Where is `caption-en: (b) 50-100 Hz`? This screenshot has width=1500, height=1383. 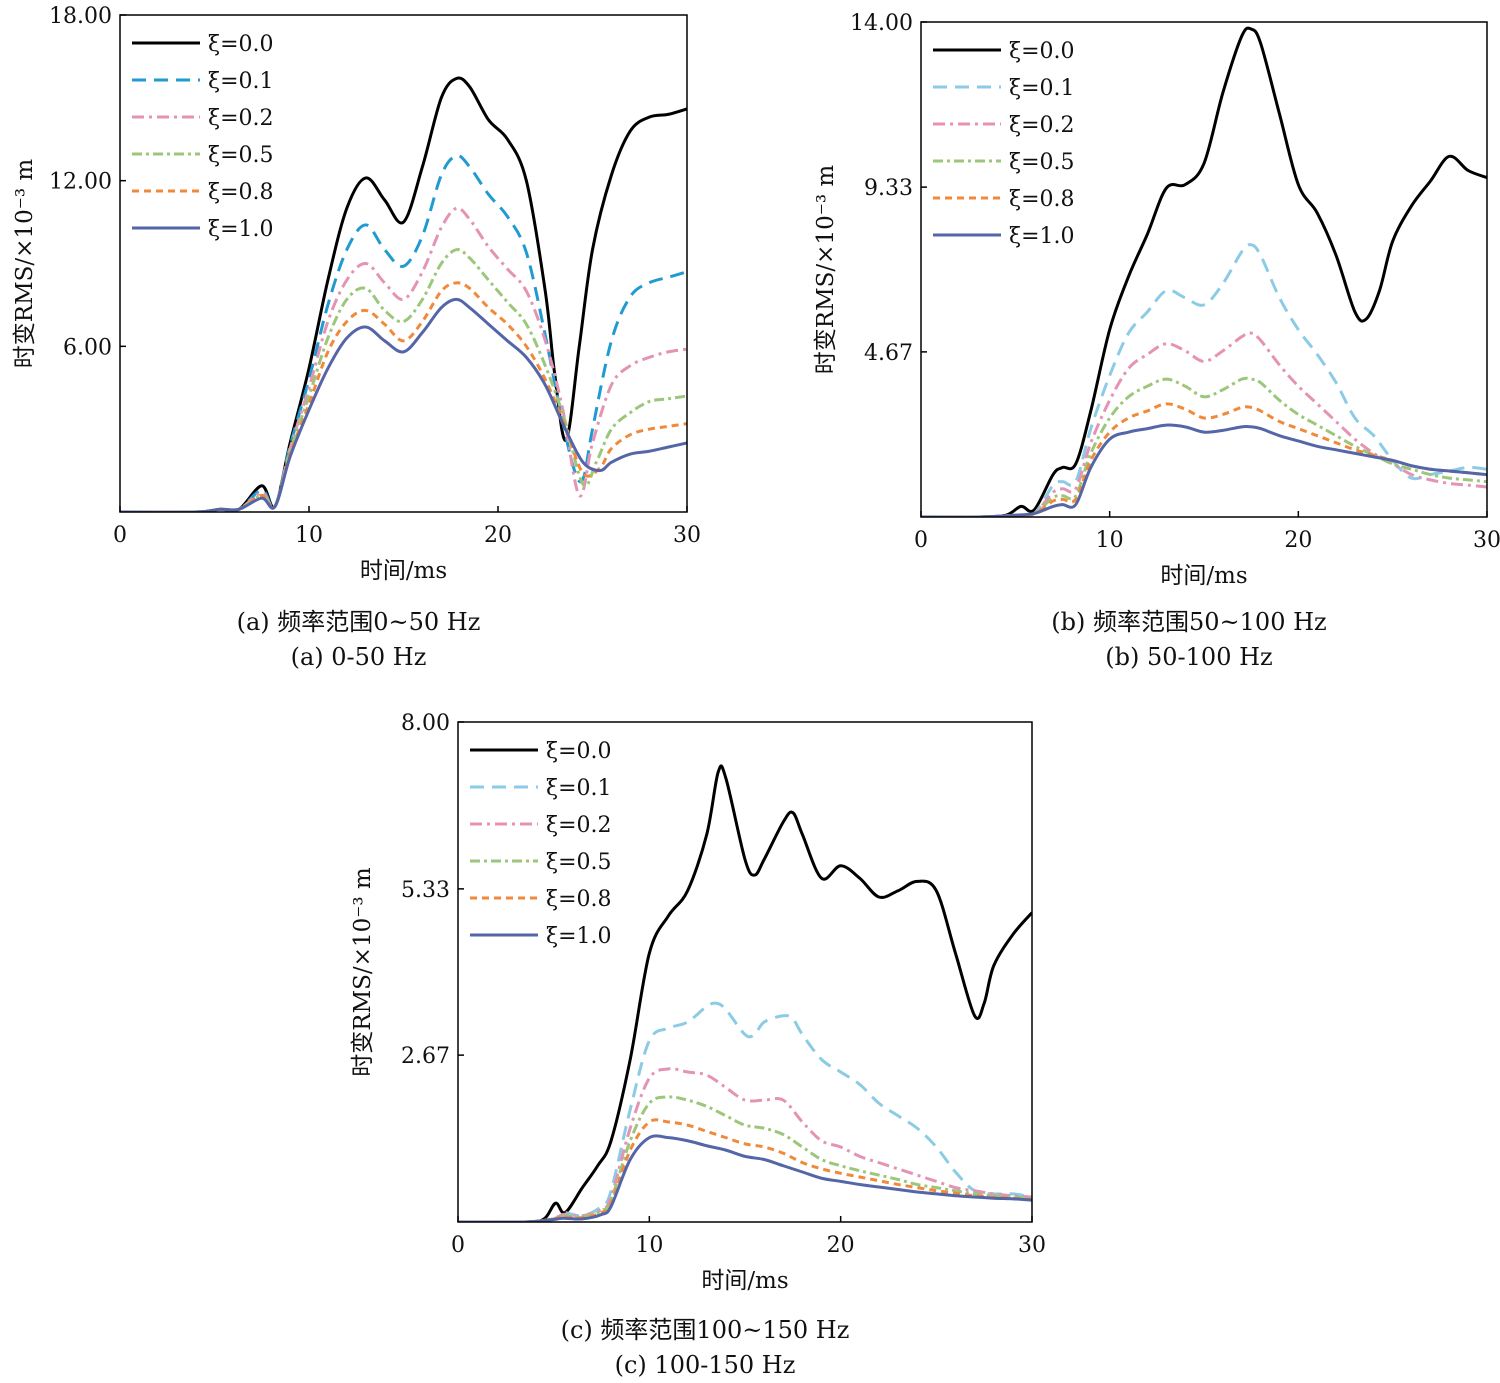
caption-en: (b) 50-100 Hz is located at coordinates (1188, 657).